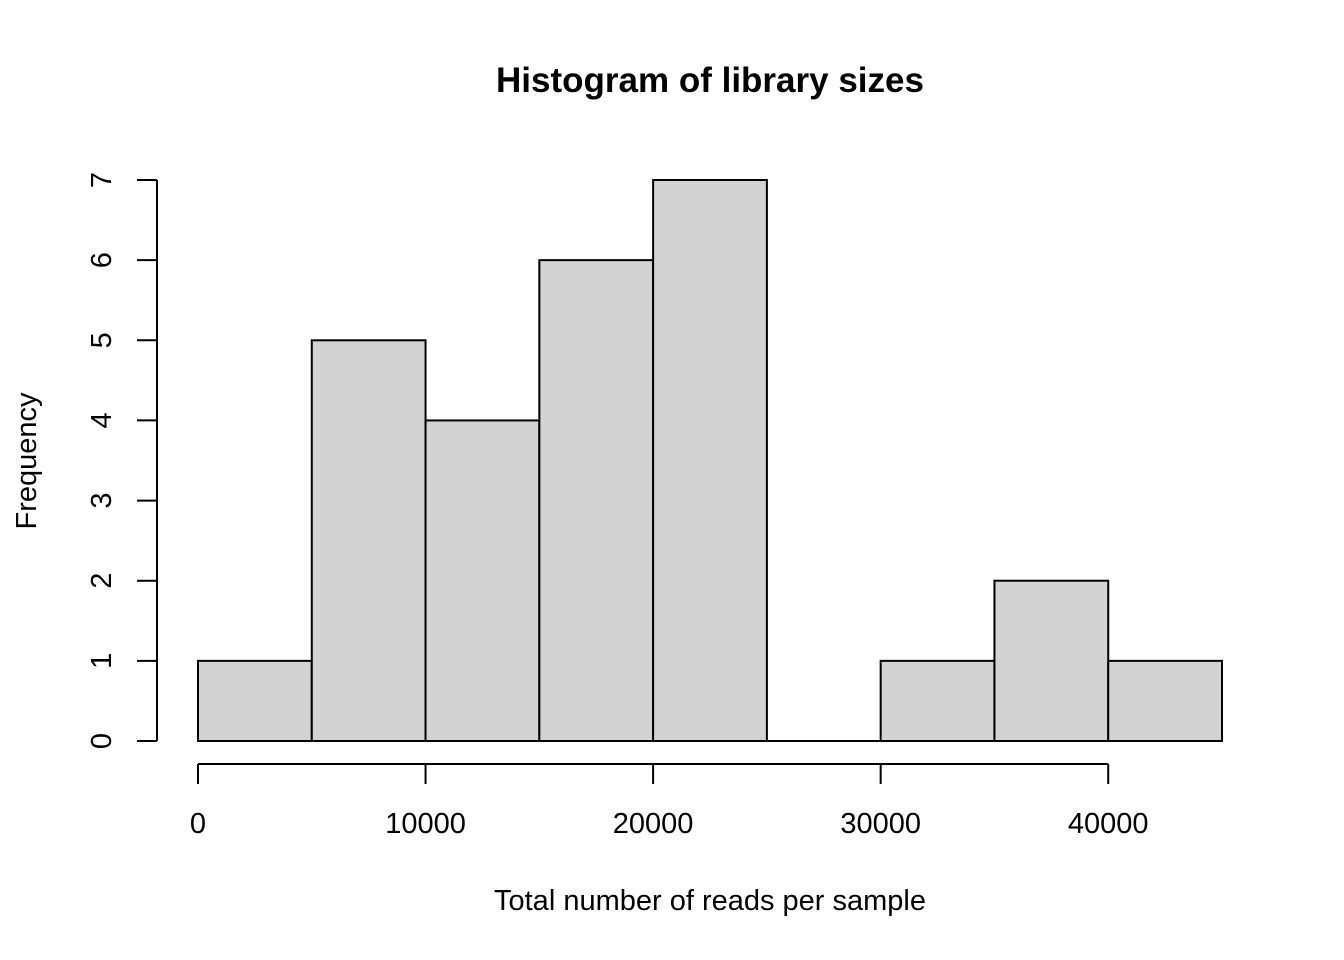 The width and height of the screenshot is (1344, 960). Describe the element at coordinates (102, 340) in the screenshot. I see `y-tick-label-5: 5` at that location.